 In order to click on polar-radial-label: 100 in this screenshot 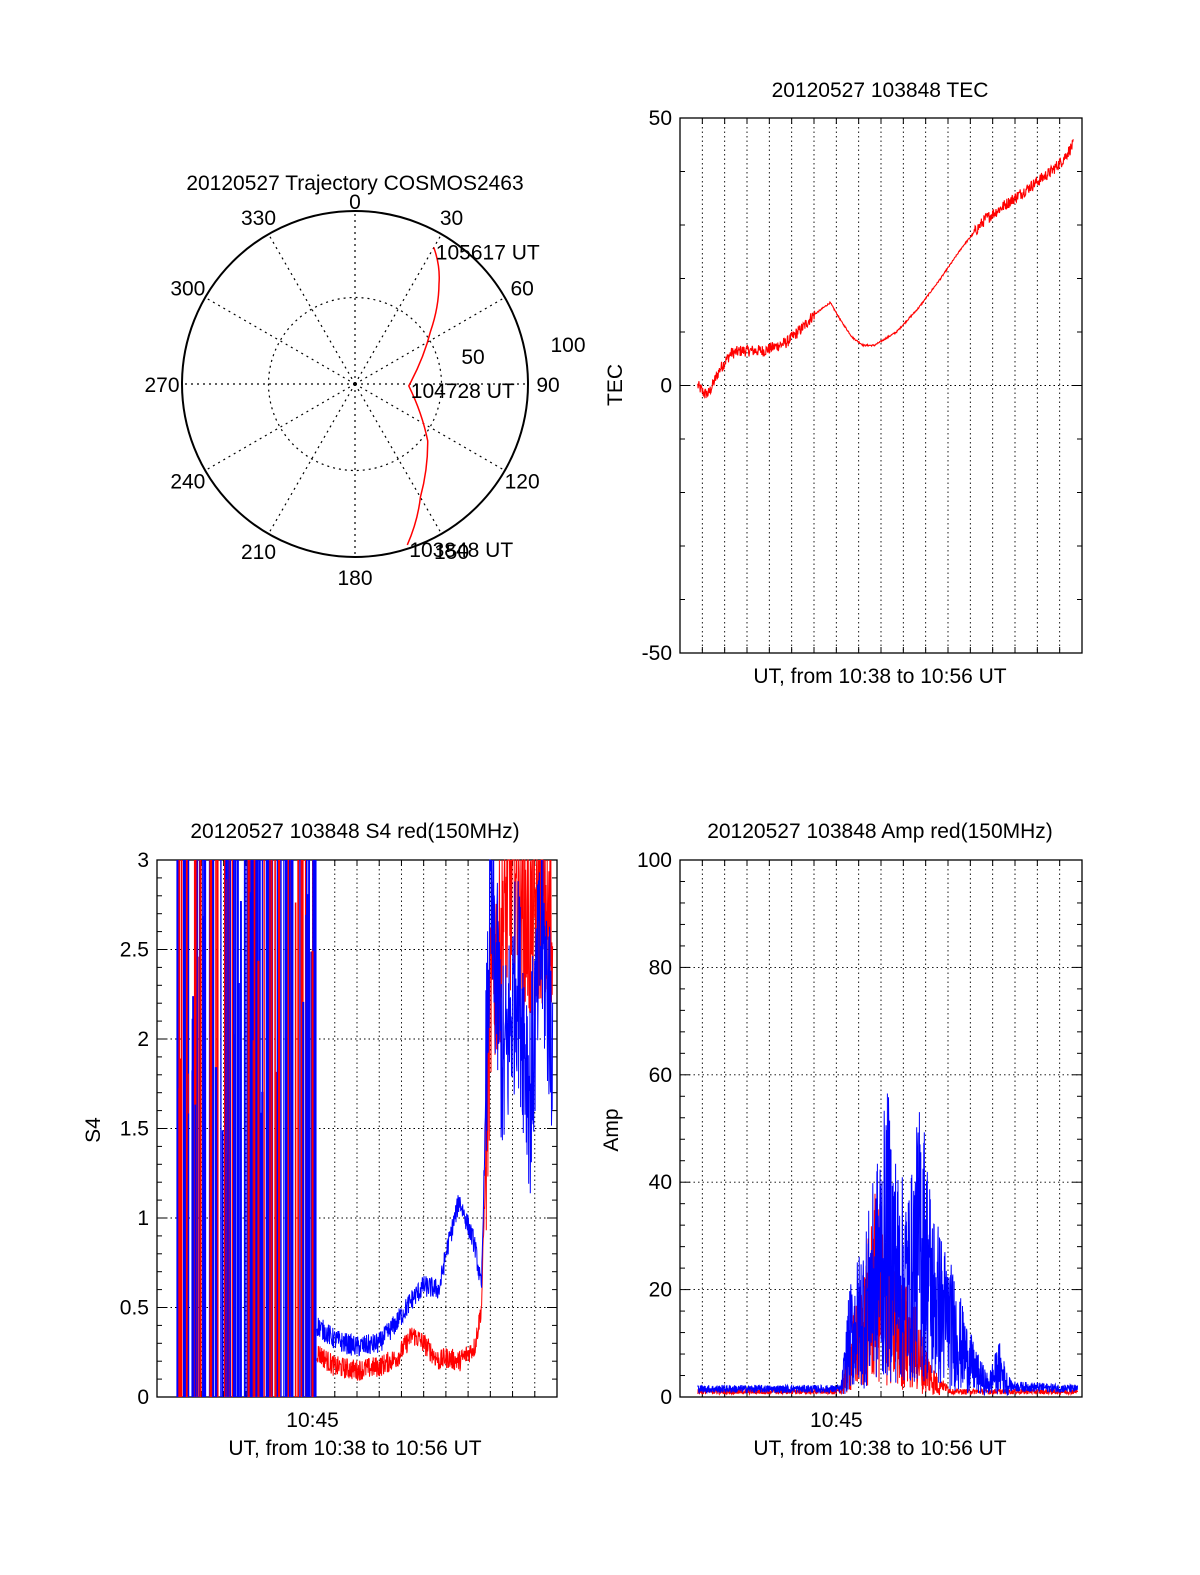, I will do `click(567, 345)`.